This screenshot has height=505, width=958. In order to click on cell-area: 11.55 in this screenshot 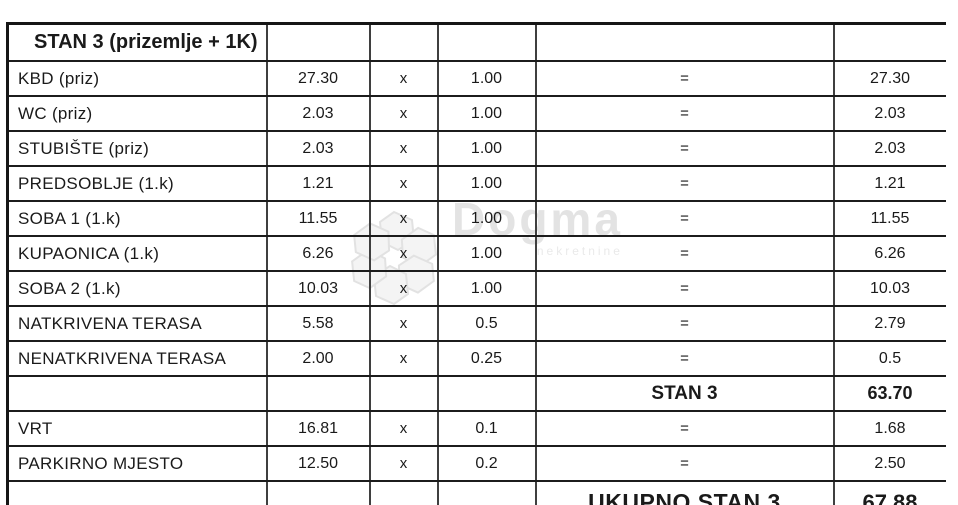, I will do `click(318, 218)`.